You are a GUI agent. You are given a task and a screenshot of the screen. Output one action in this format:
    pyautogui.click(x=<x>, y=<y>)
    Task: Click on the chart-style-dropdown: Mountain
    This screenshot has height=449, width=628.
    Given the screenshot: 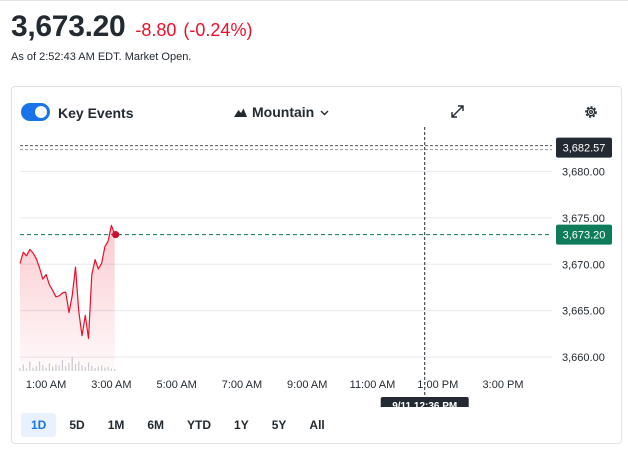 What is the action you would take?
    pyautogui.click(x=281, y=112)
    